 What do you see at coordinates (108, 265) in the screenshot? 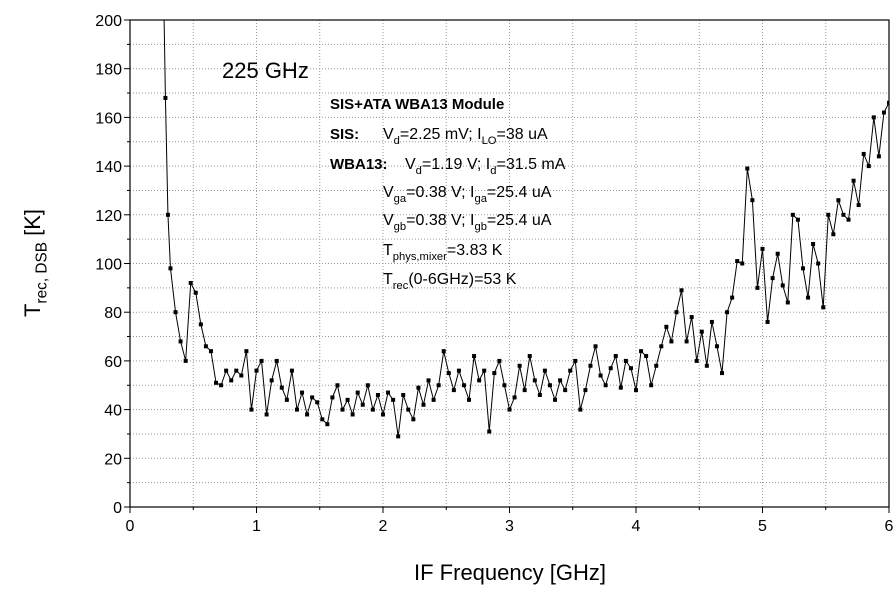
I see `y-tick-label: 100` at bounding box center [108, 265].